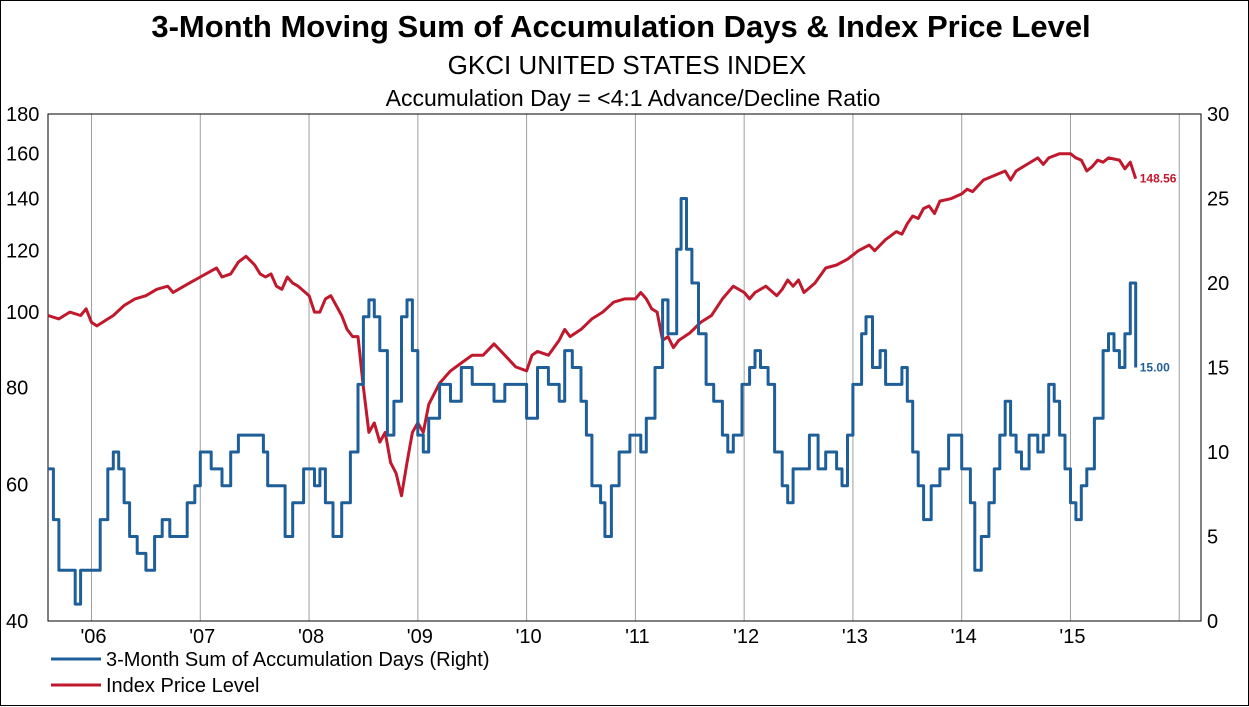 This screenshot has width=1249, height=707. What do you see at coordinates (17, 388) in the screenshot?
I see `left-tick-label: 80` at bounding box center [17, 388].